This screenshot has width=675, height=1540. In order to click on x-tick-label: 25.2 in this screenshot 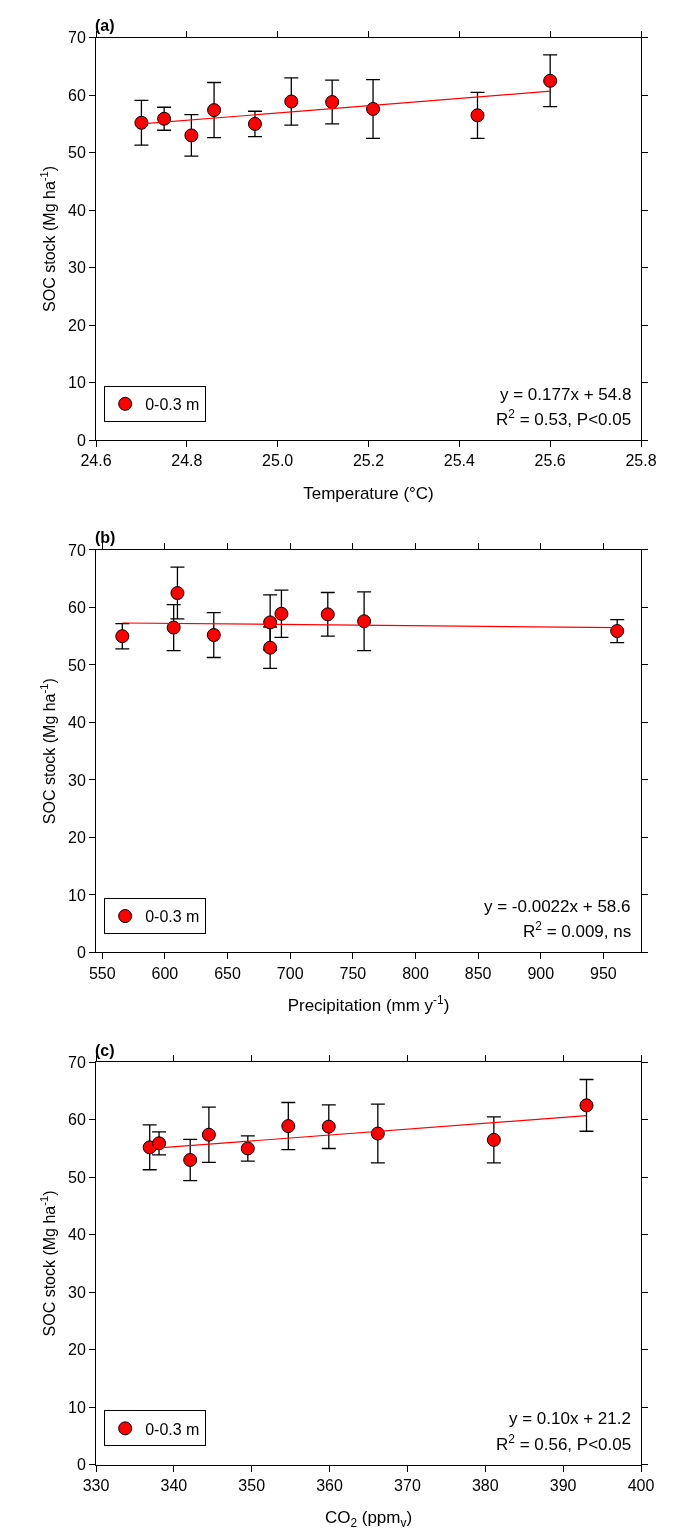, I will do `click(368, 461)`.